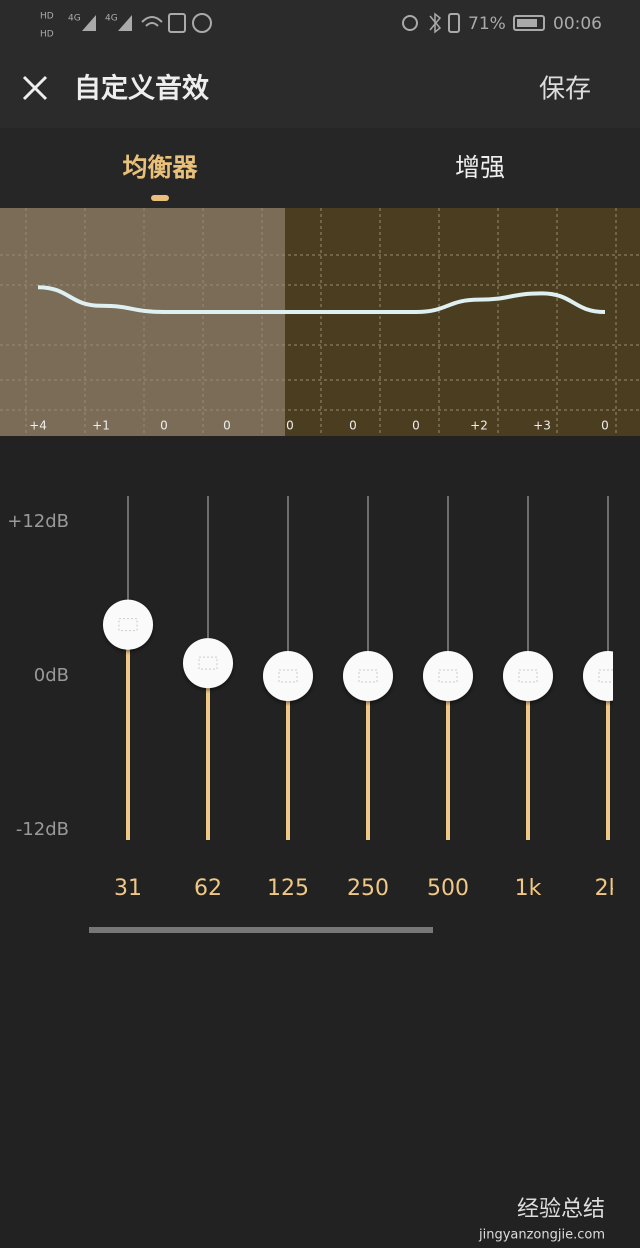  What do you see at coordinates (208, 888) in the screenshot?
I see `band-label: 62` at bounding box center [208, 888].